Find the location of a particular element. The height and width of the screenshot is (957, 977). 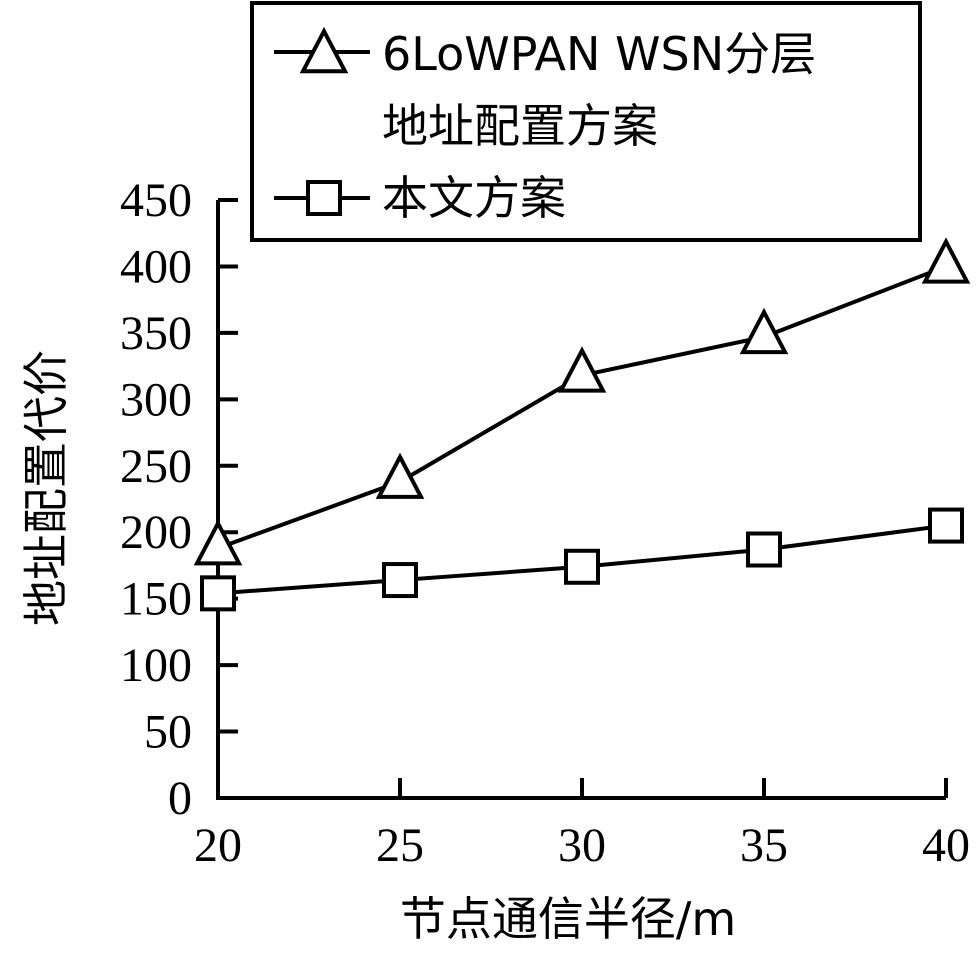

y-axis-label: 地址配置代价 is located at coordinates (46, 488).